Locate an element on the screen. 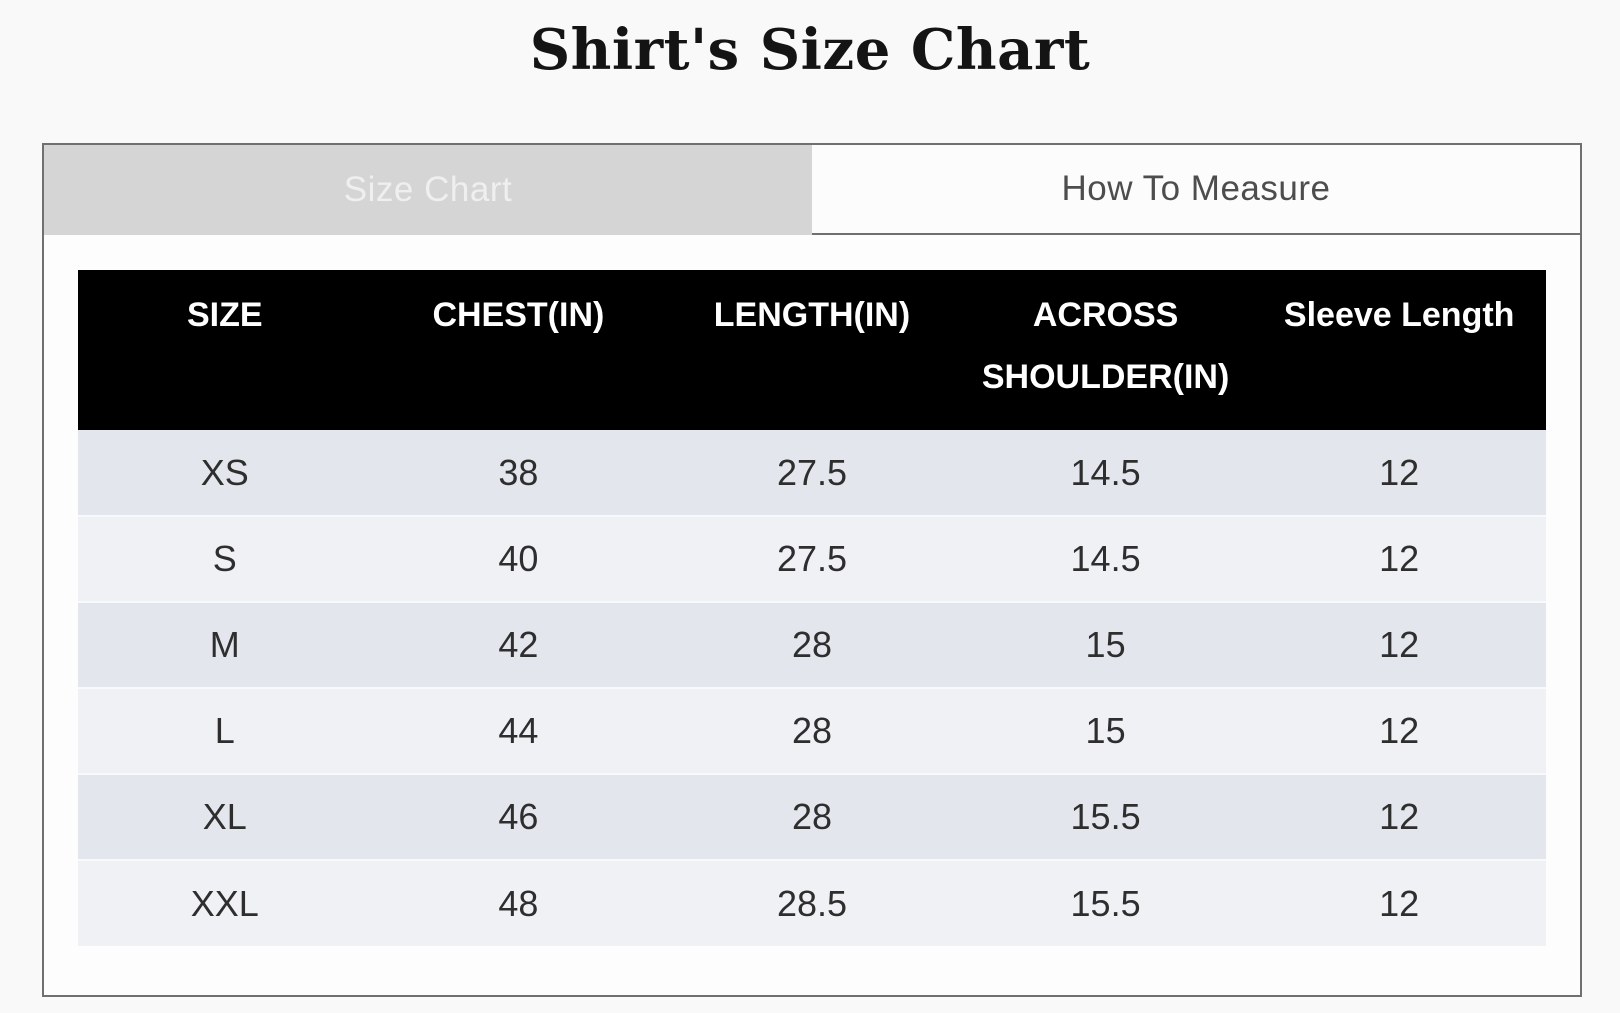  cell-size: S is located at coordinates (225, 558).